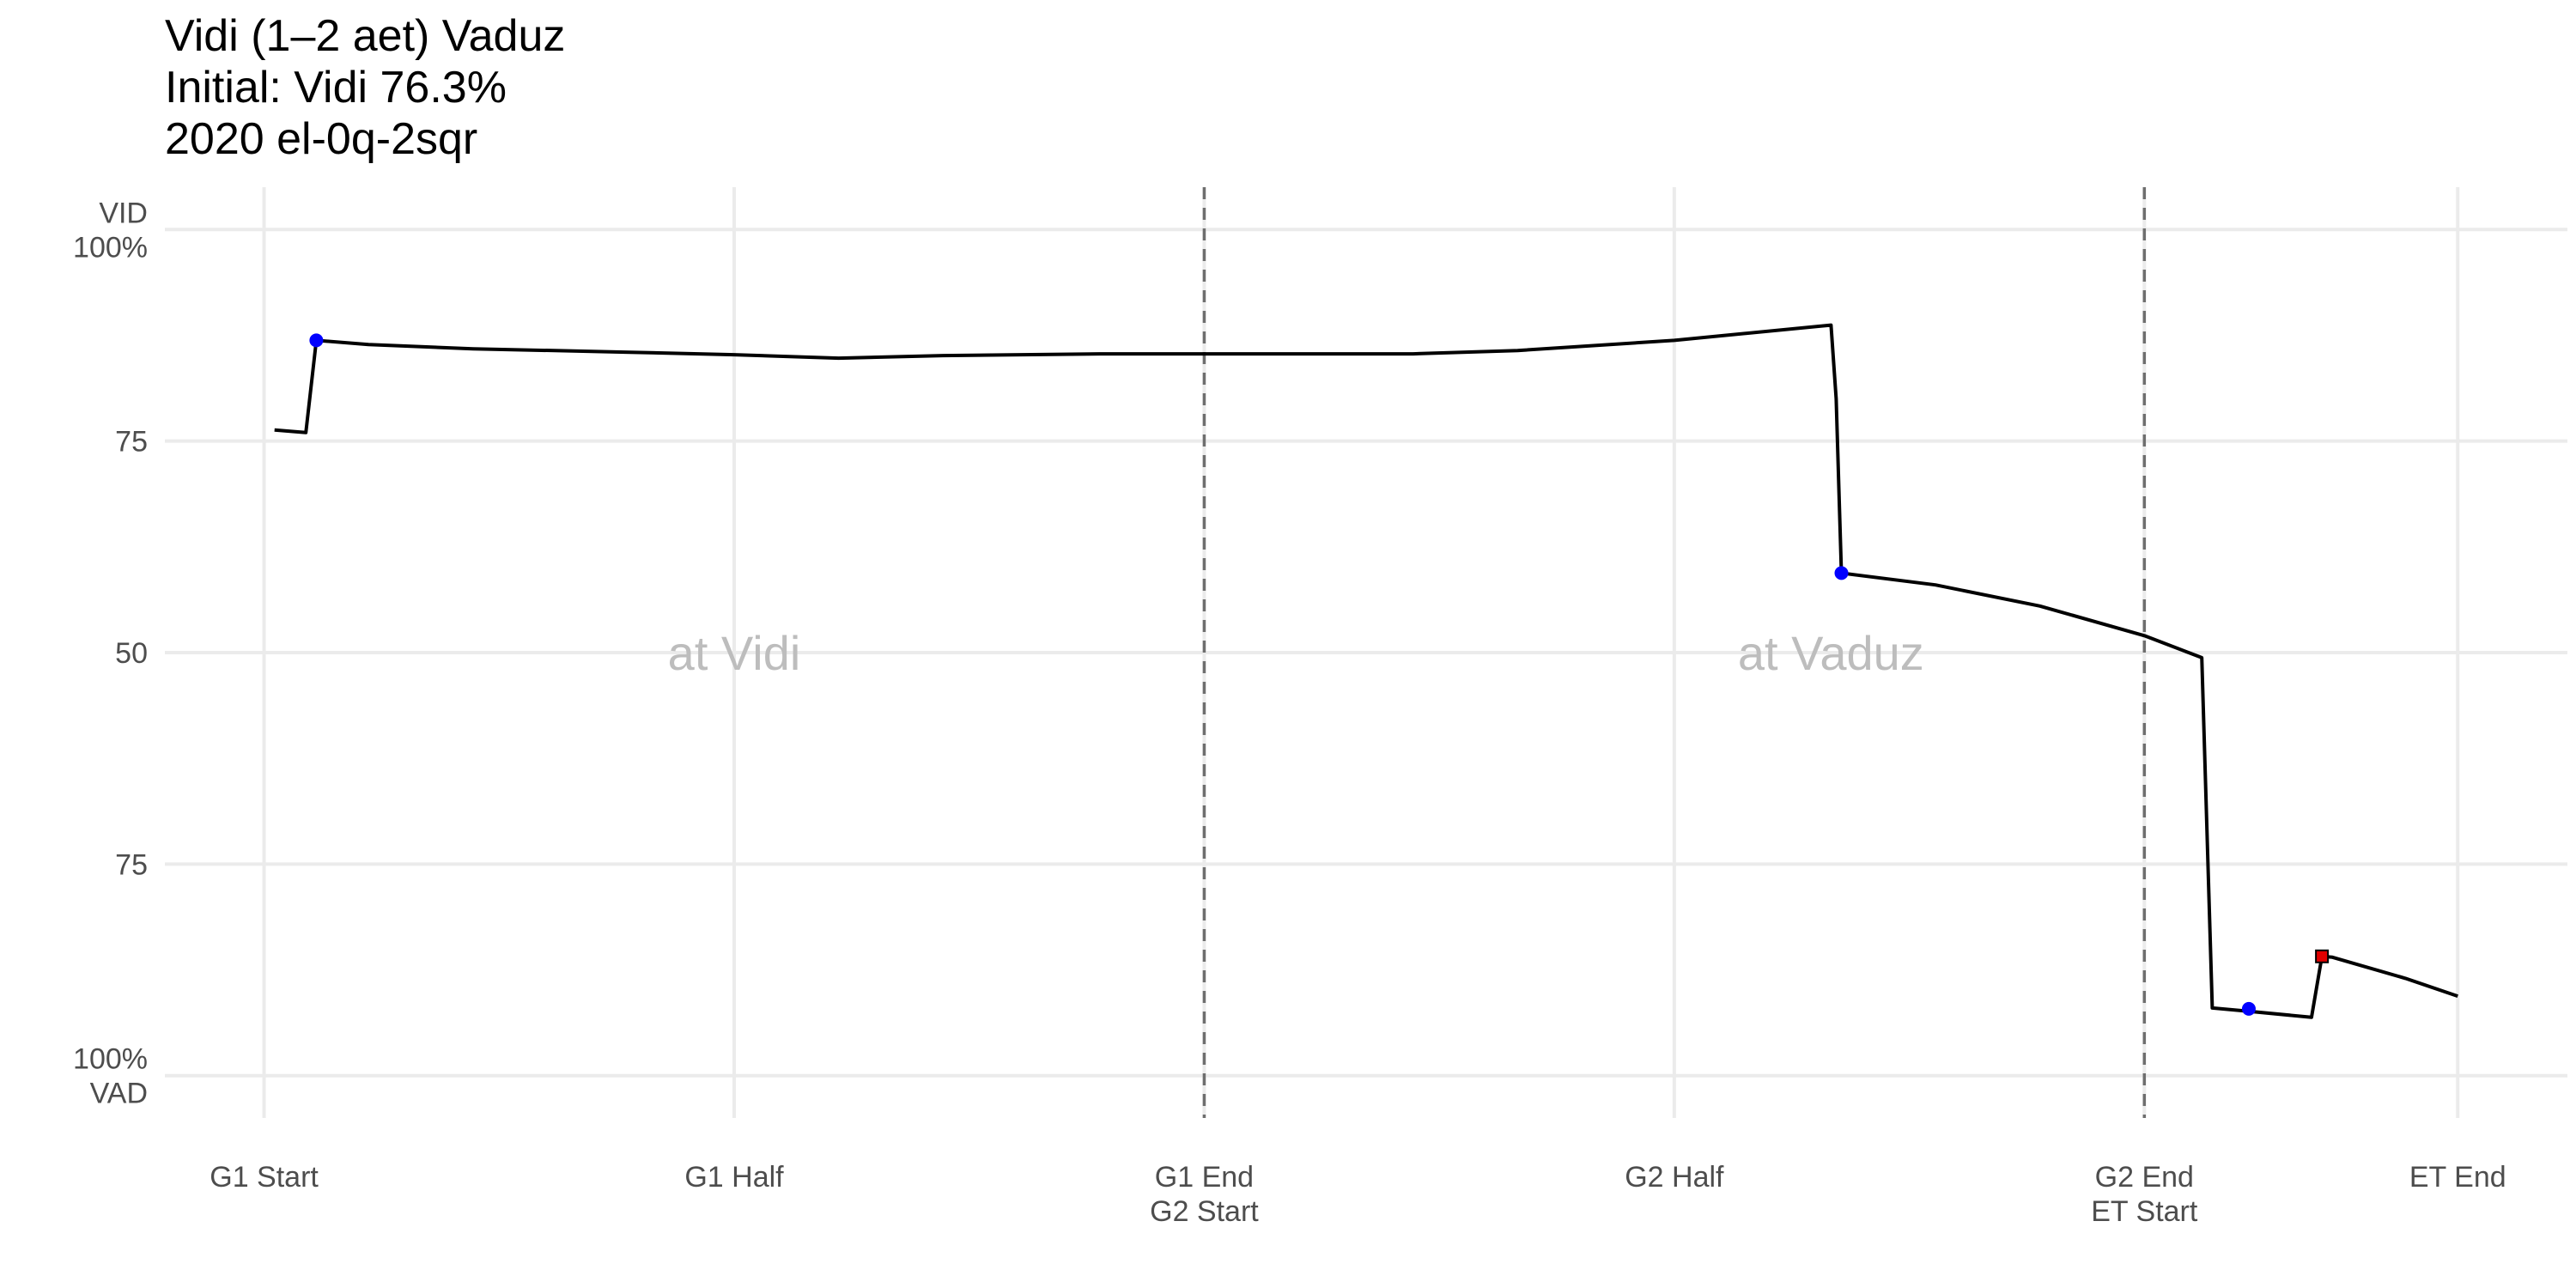 Image resolution: width=2576 pixels, height=1288 pixels. Describe the element at coordinates (1831, 653) in the screenshot. I see `venue-annotation-1: at Vaduz` at that location.